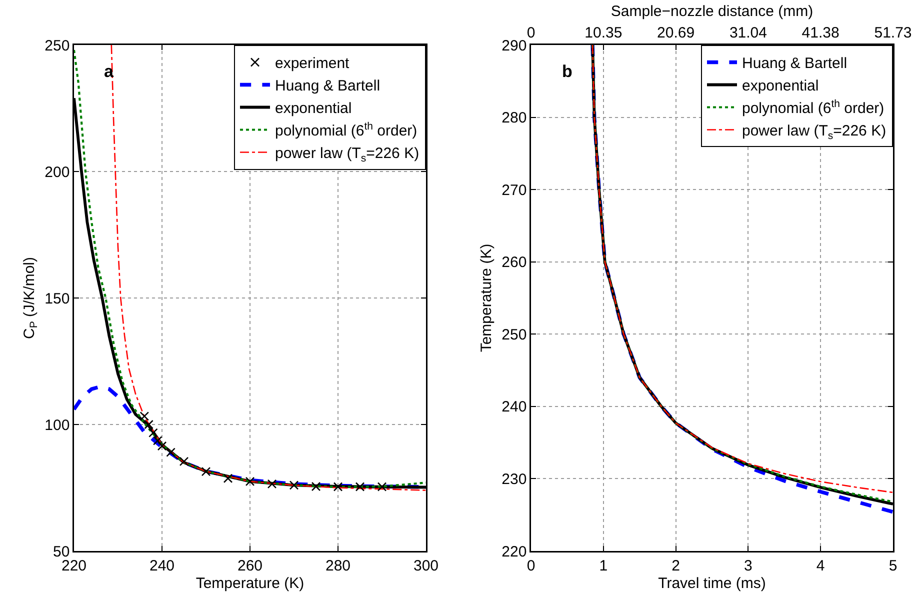 The height and width of the screenshot is (601, 915). What do you see at coordinates (162, 565) in the screenshot?
I see `x-tick-label: 240` at bounding box center [162, 565].